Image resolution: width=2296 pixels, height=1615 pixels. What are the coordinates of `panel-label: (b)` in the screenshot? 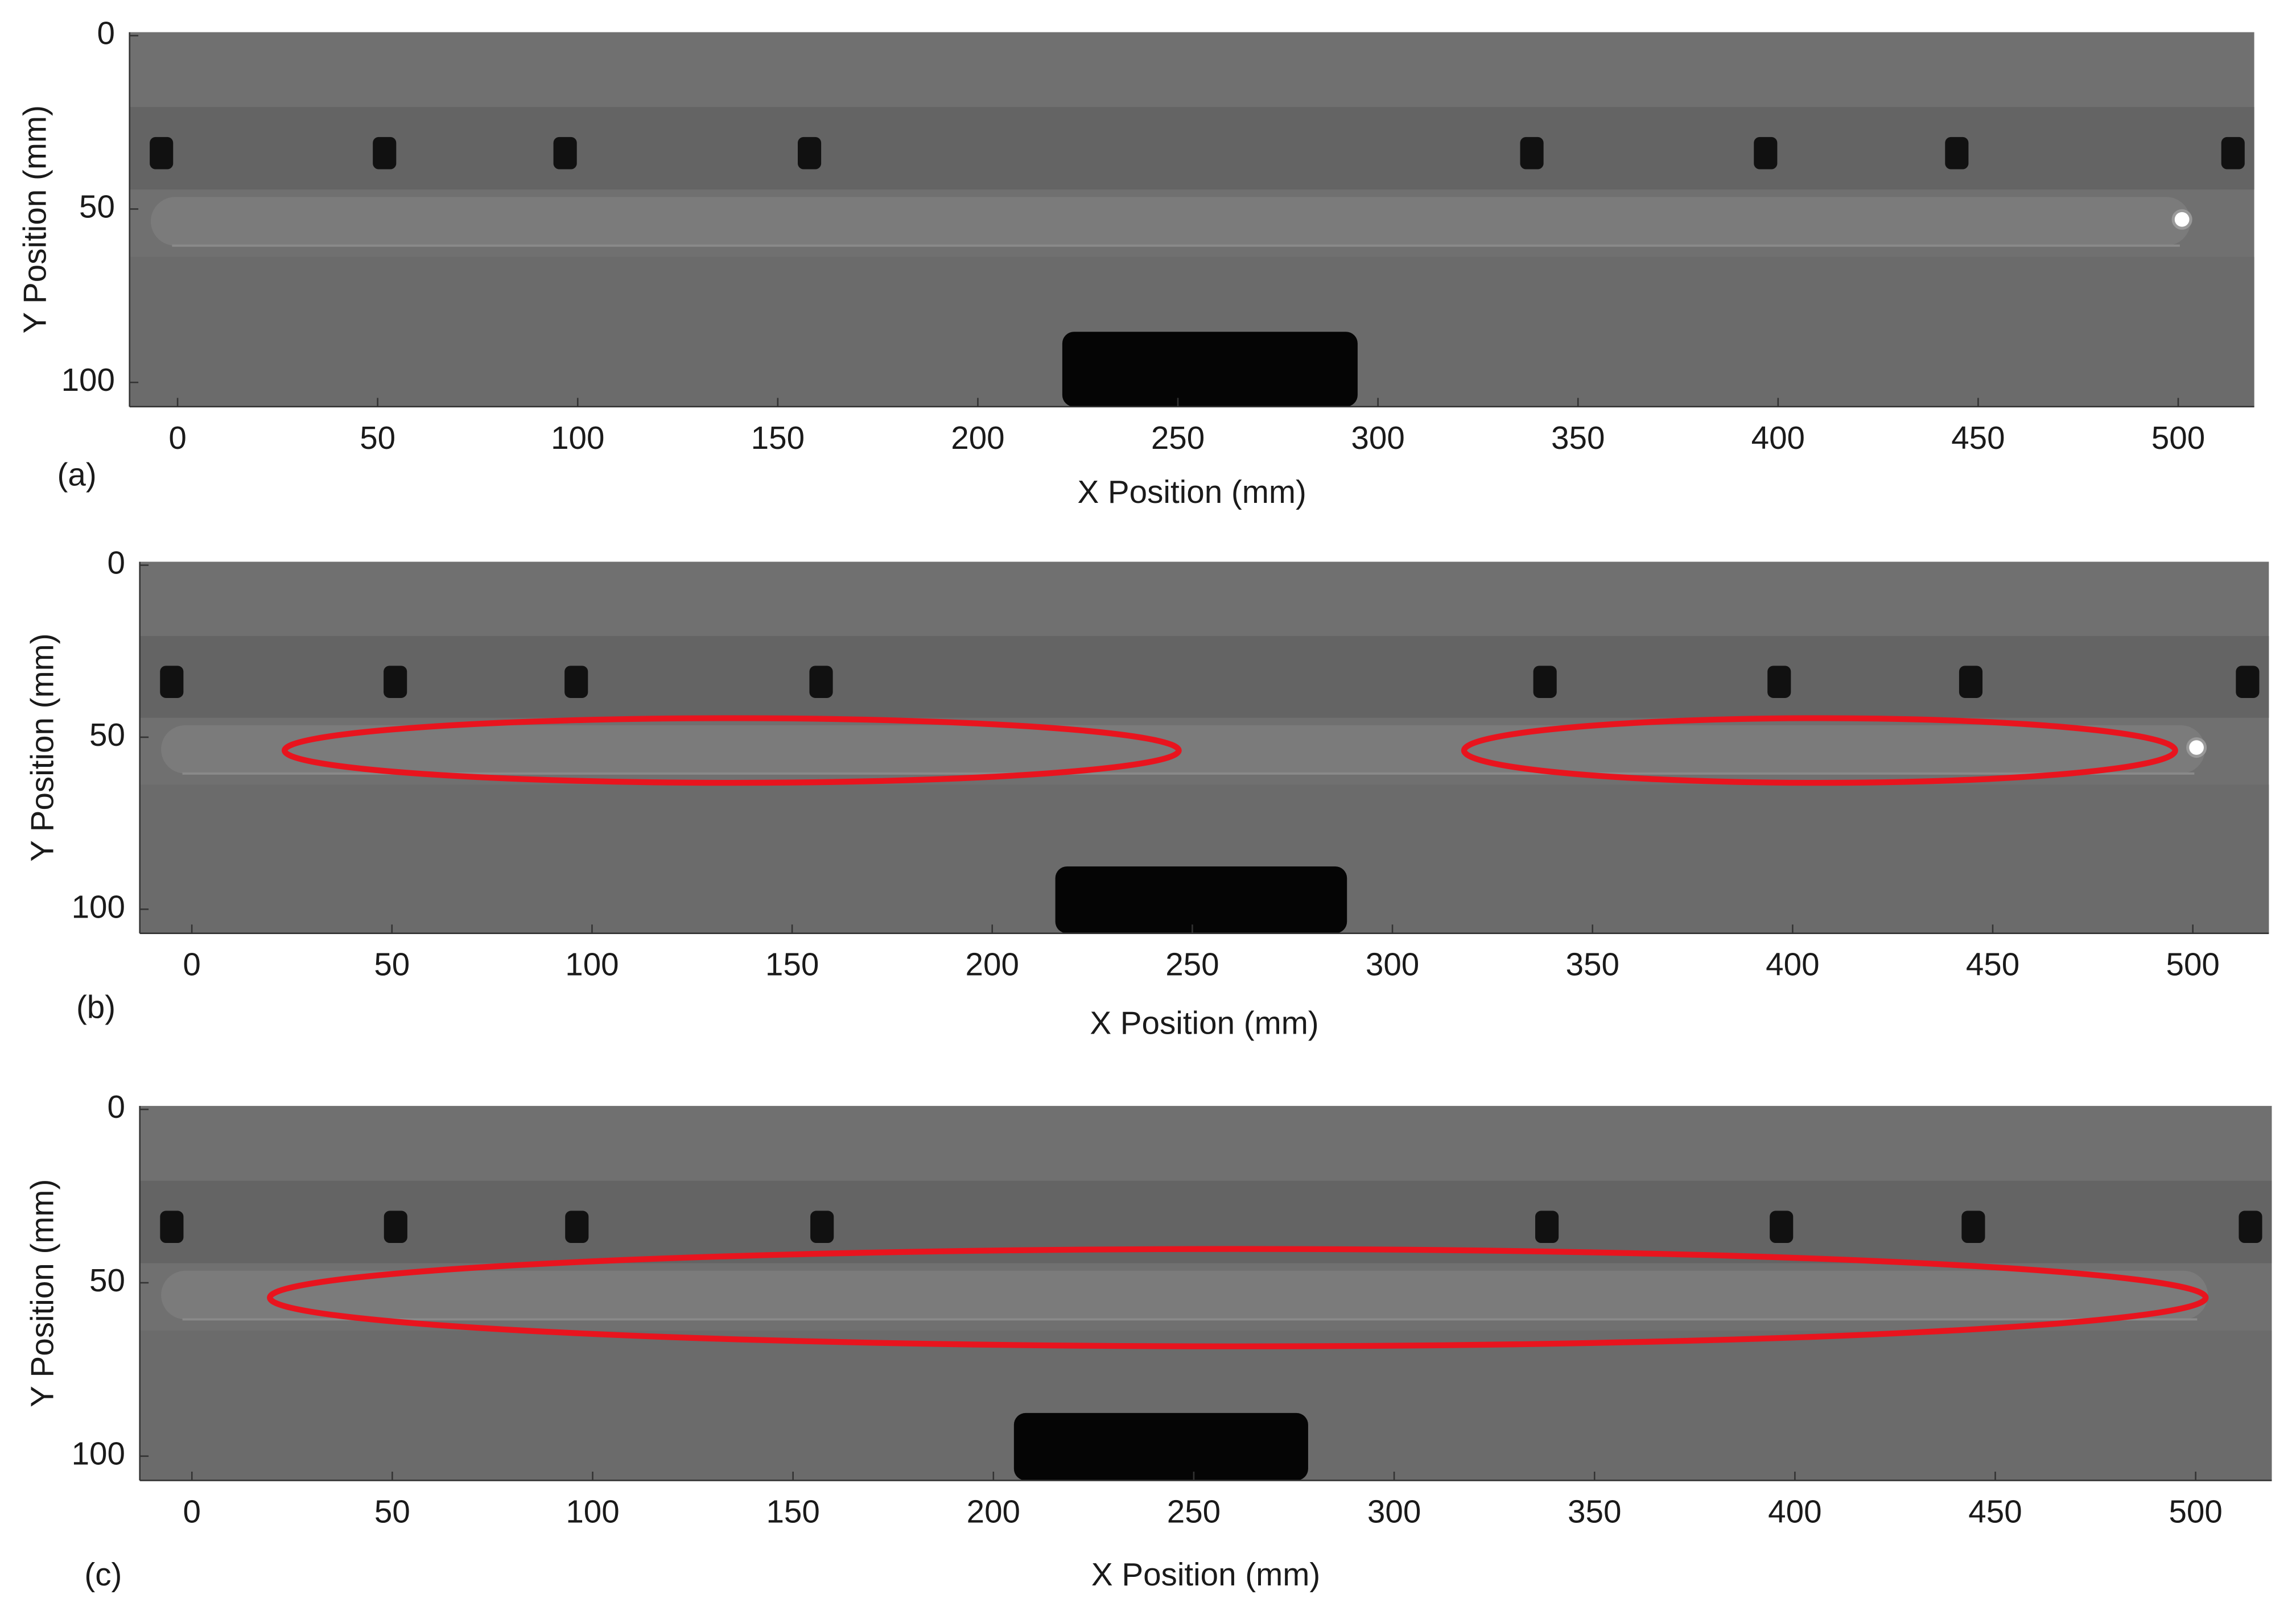 It's located at (96, 1007).